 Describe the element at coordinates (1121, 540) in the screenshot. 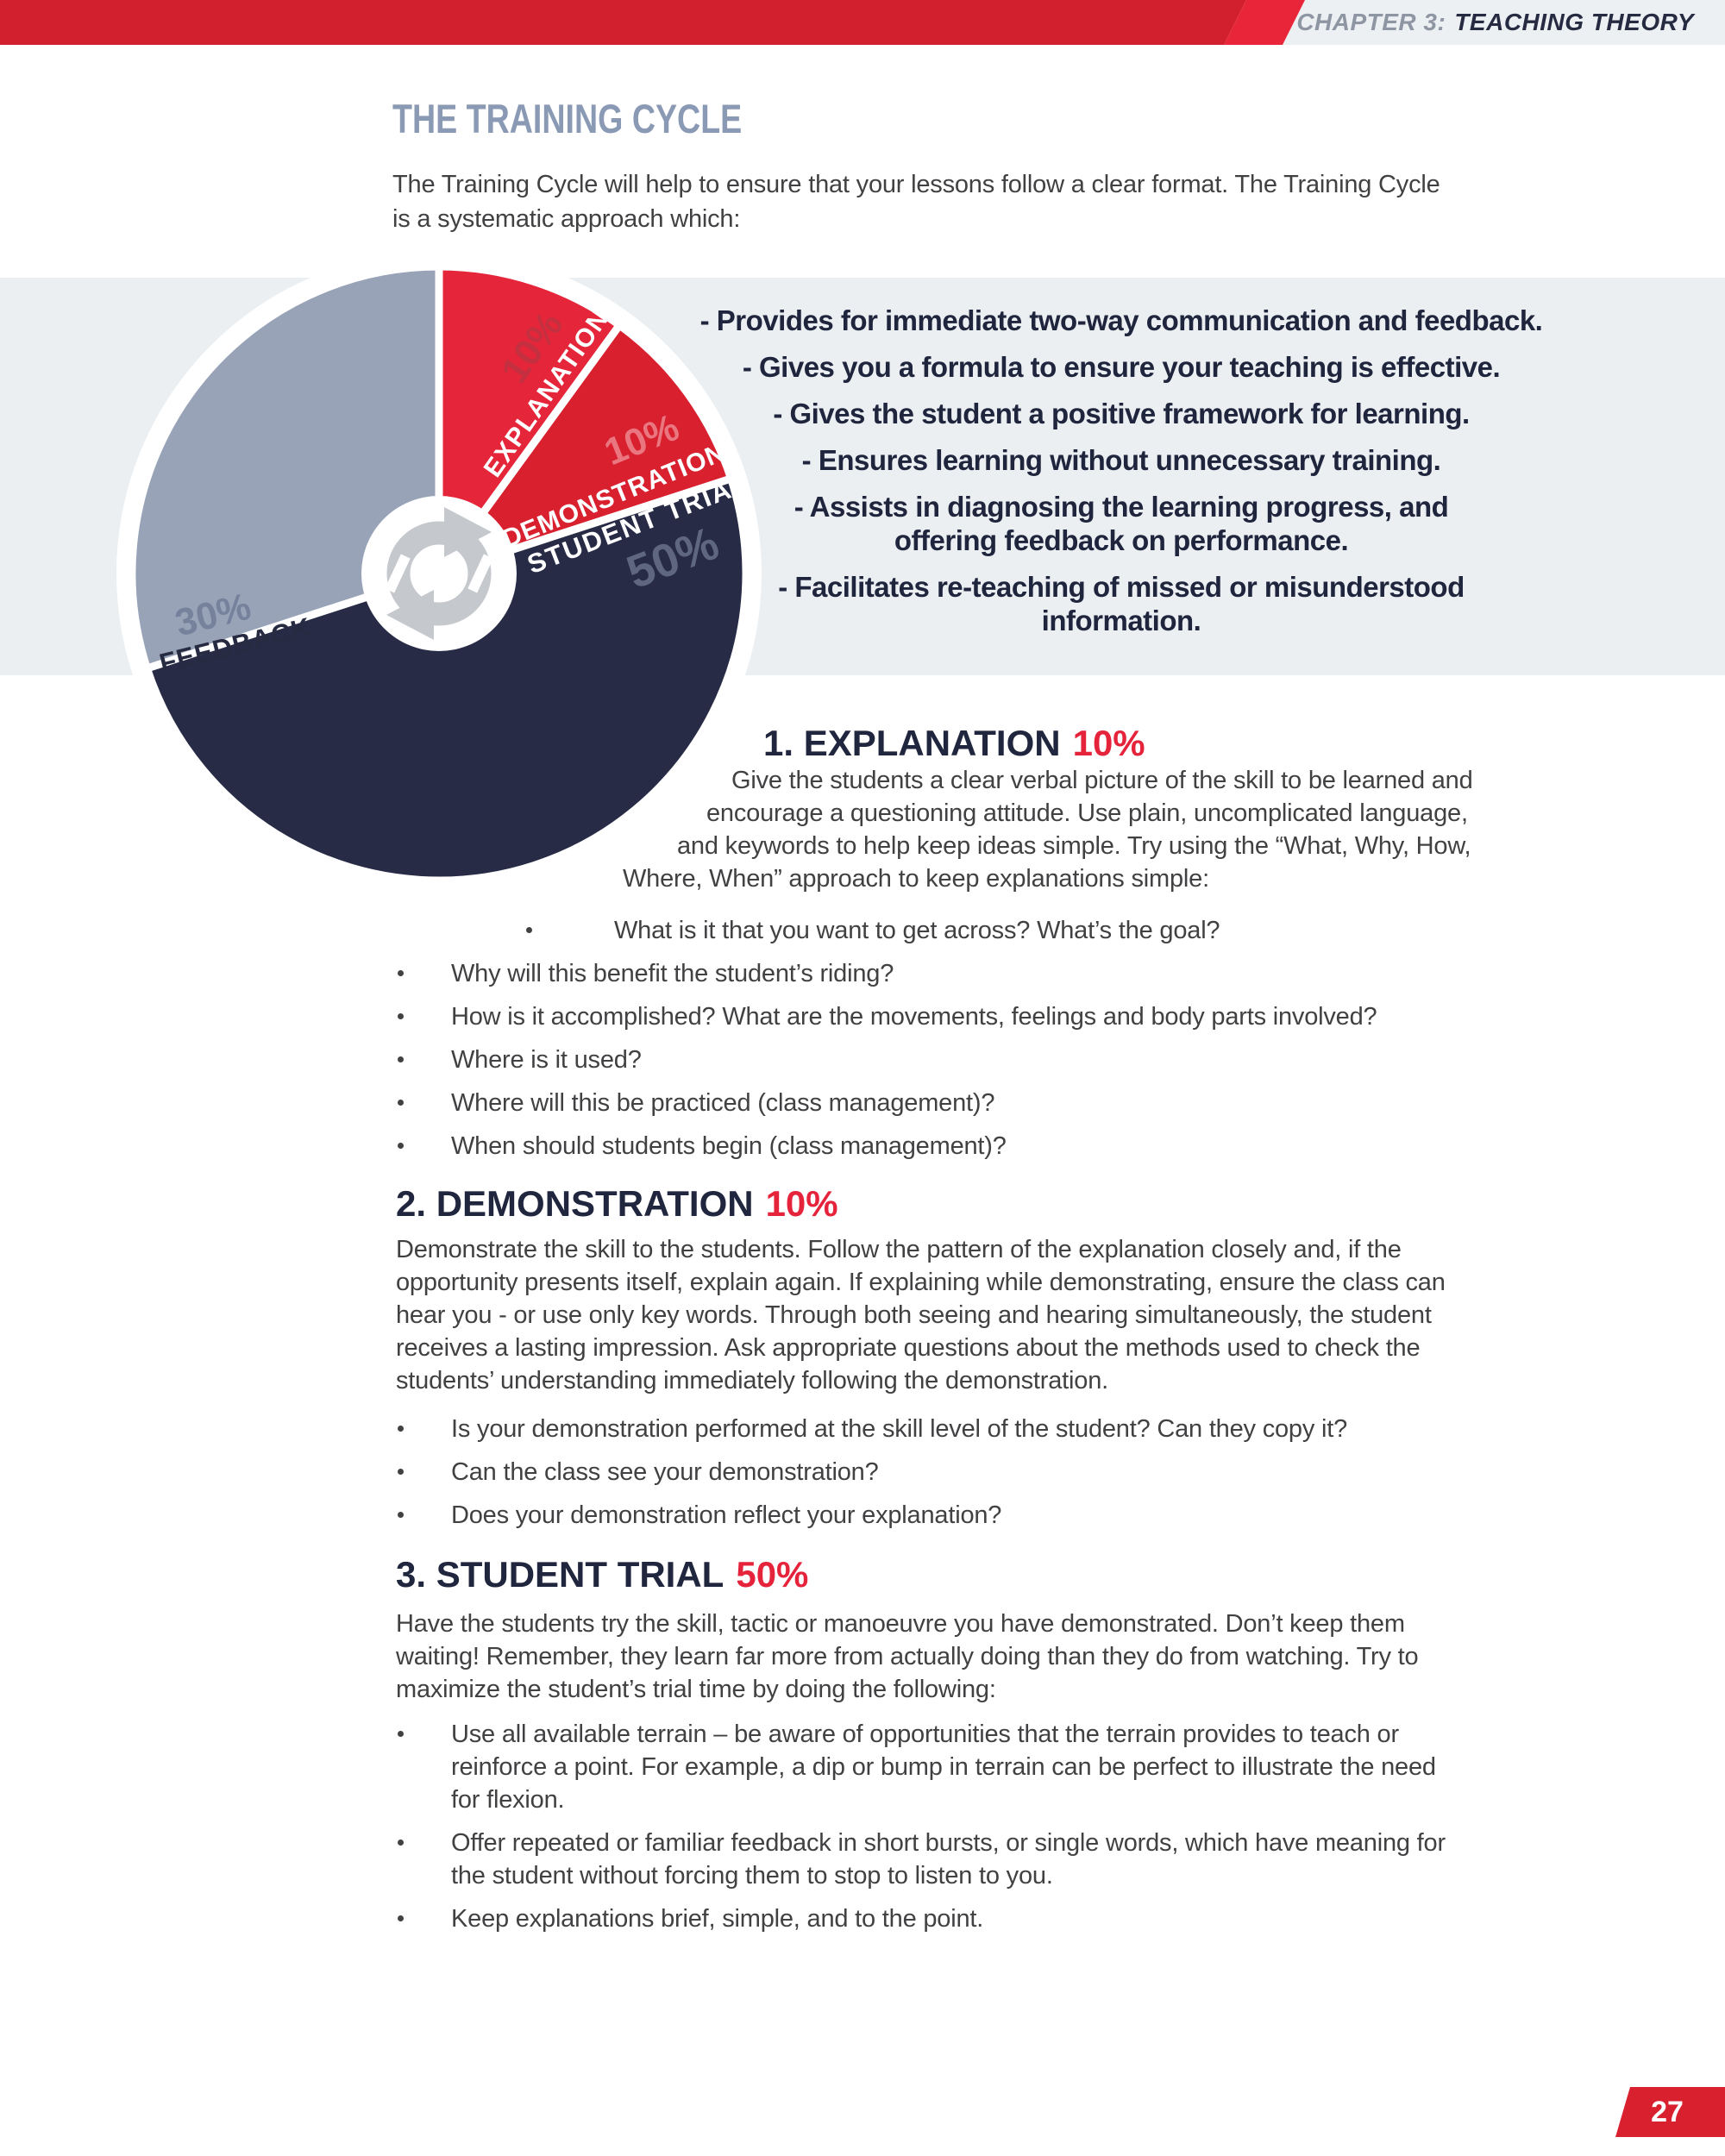

I see `benefit-line: offering feedback on performance.` at that location.